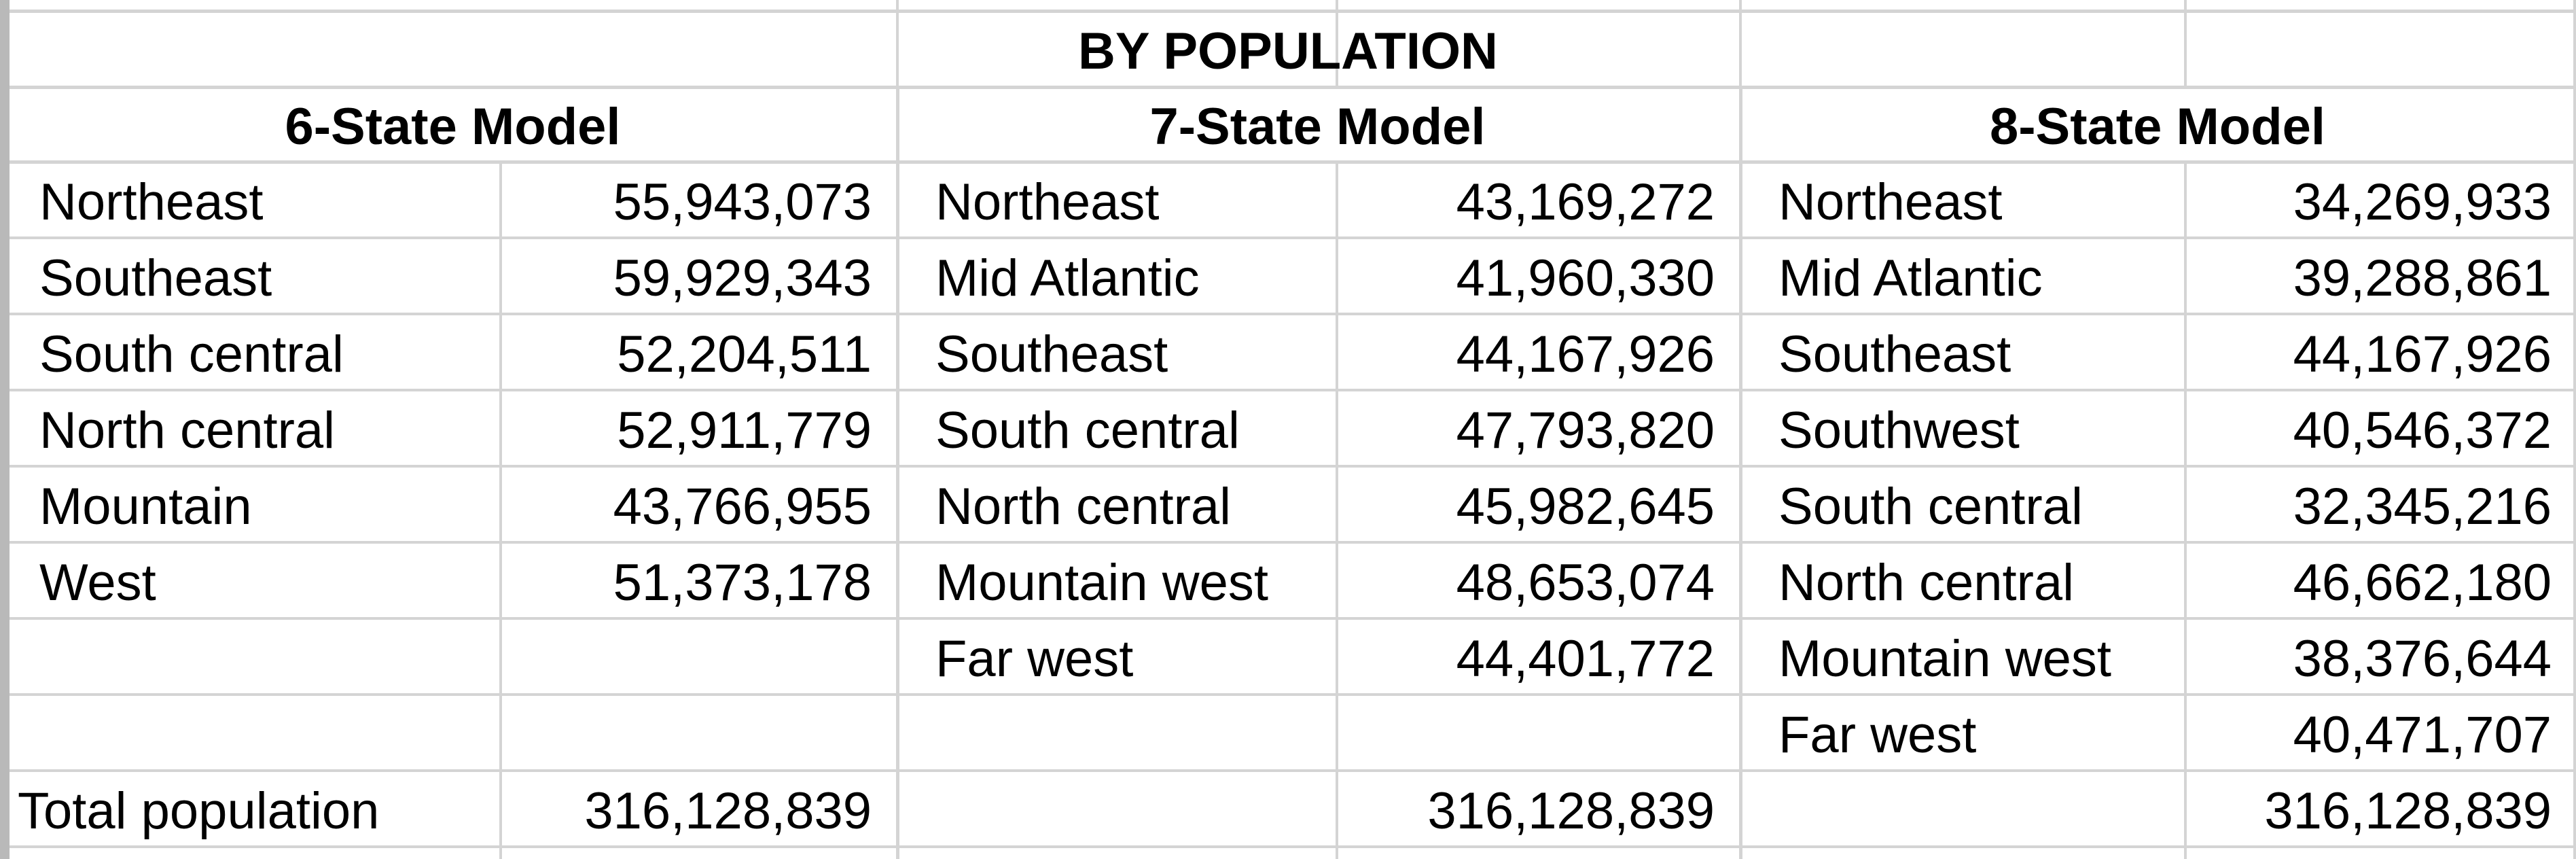 Image resolution: width=2576 pixels, height=859 pixels. Describe the element at coordinates (2422, 278) in the screenshot. I see `population-value: 39,288,861` at that location.